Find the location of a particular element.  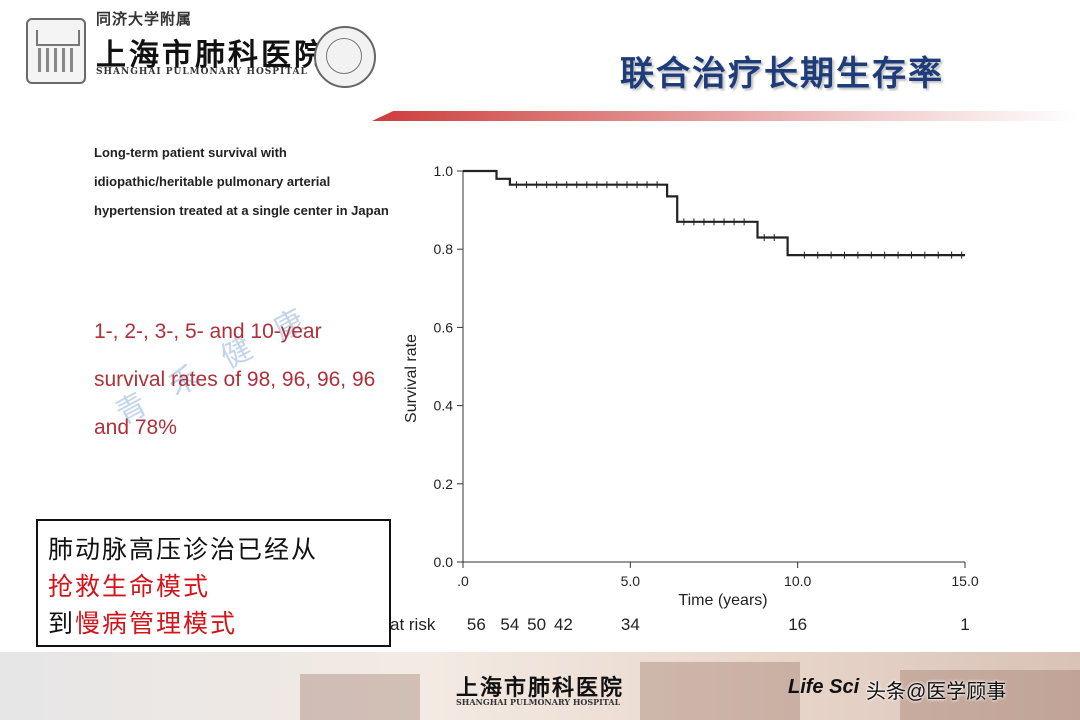

at-risk-count: 34 is located at coordinates (630, 624).